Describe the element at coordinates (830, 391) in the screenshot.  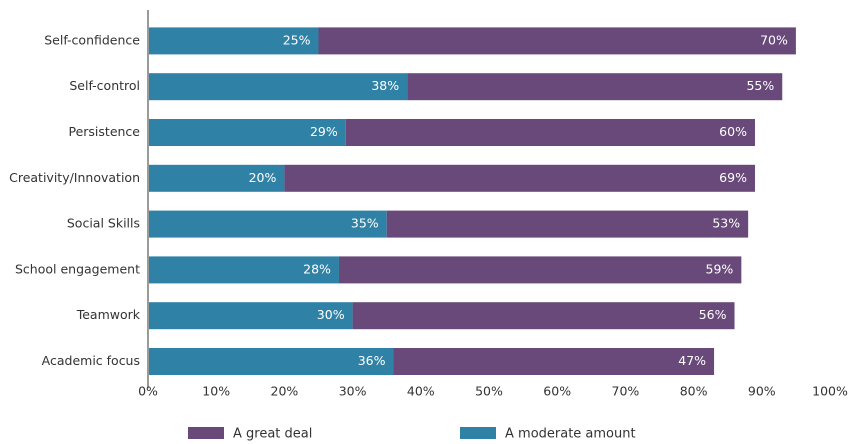
I see `x-tick-label-10: 100%` at that location.